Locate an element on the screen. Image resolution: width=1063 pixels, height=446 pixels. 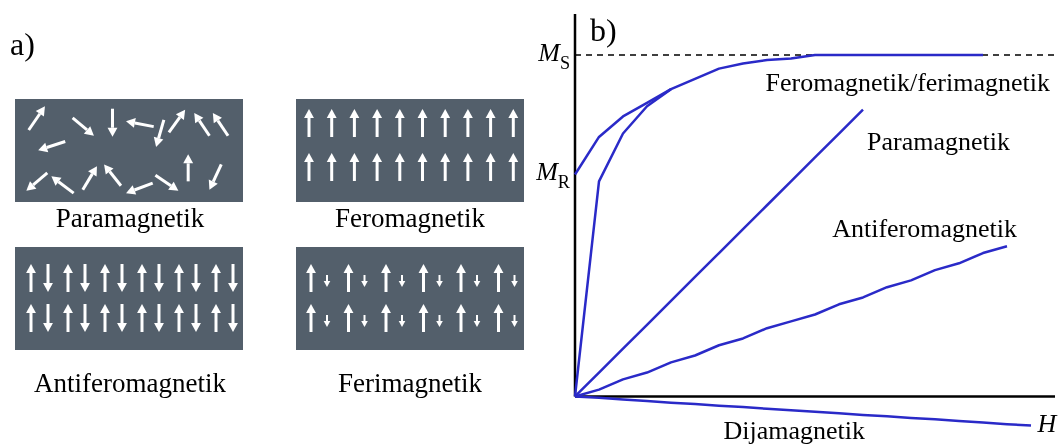
chart-title: b) is located at coordinates (603, 30).